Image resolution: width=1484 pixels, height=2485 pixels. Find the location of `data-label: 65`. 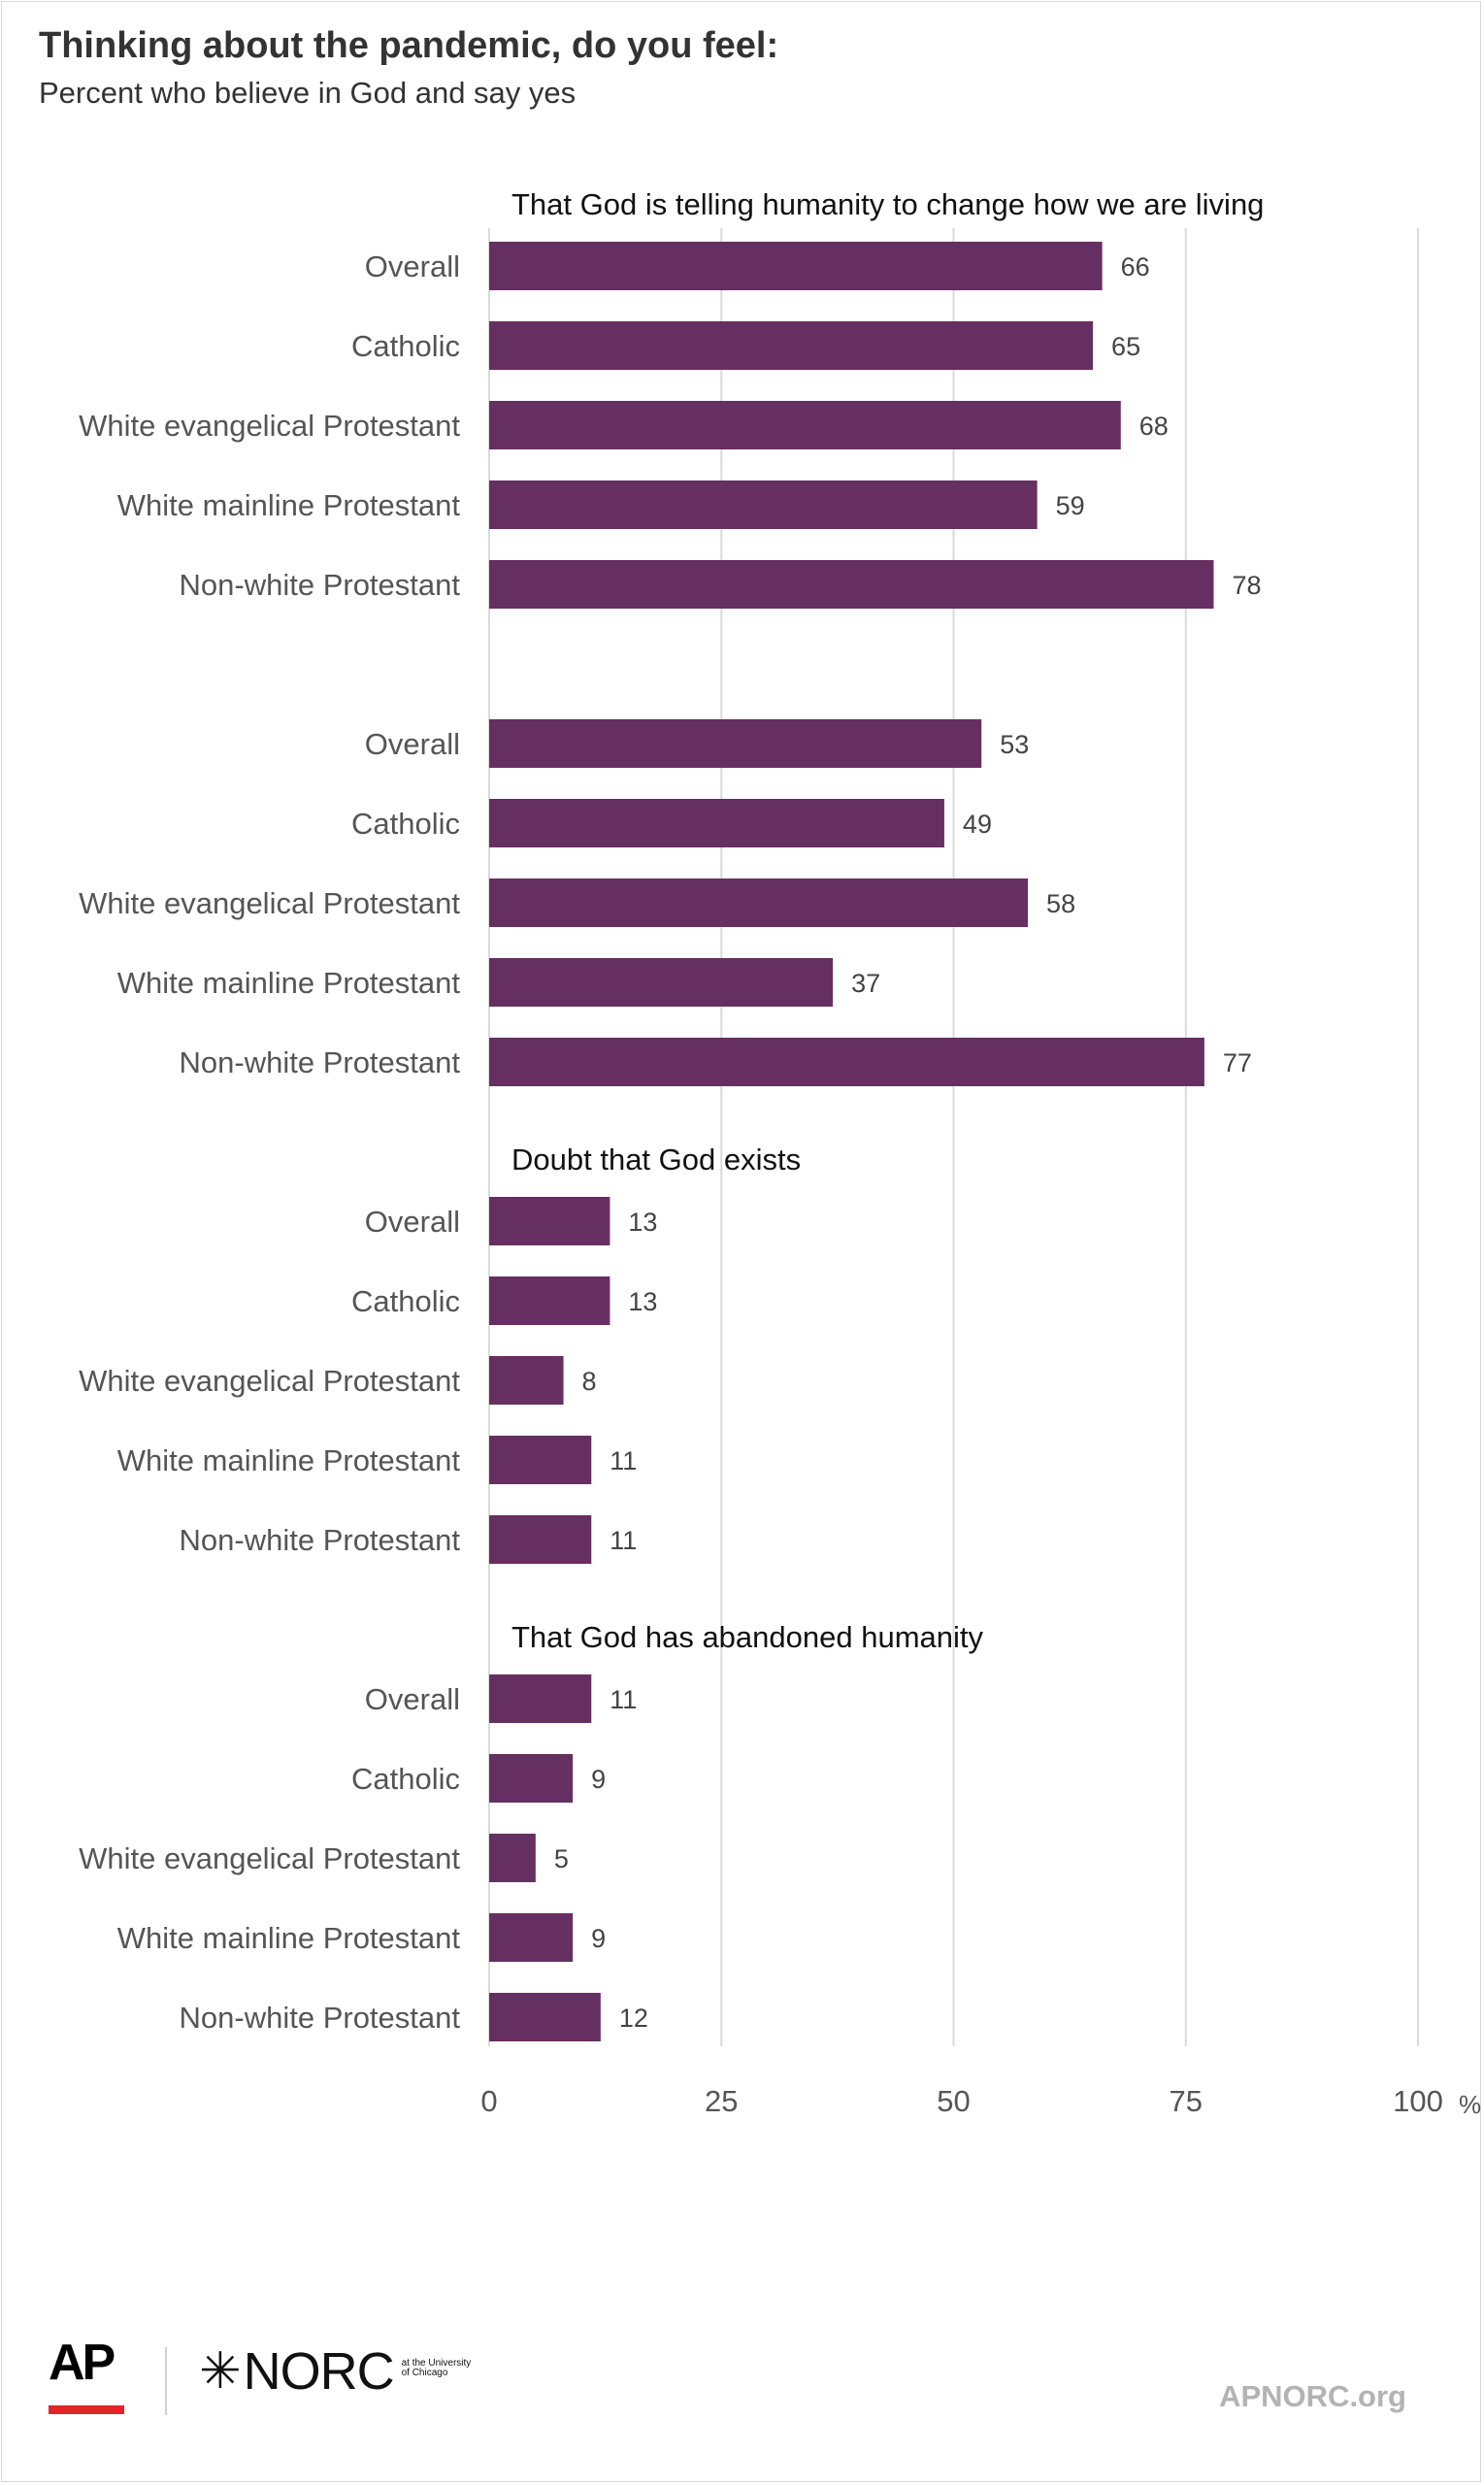

data-label: 65 is located at coordinates (1125, 347).